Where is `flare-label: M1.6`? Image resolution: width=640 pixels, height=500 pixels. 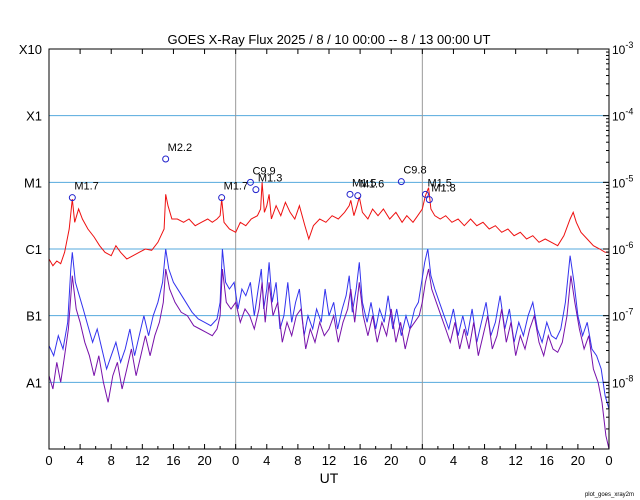
flare-label: M1.6 is located at coordinates (372, 185).